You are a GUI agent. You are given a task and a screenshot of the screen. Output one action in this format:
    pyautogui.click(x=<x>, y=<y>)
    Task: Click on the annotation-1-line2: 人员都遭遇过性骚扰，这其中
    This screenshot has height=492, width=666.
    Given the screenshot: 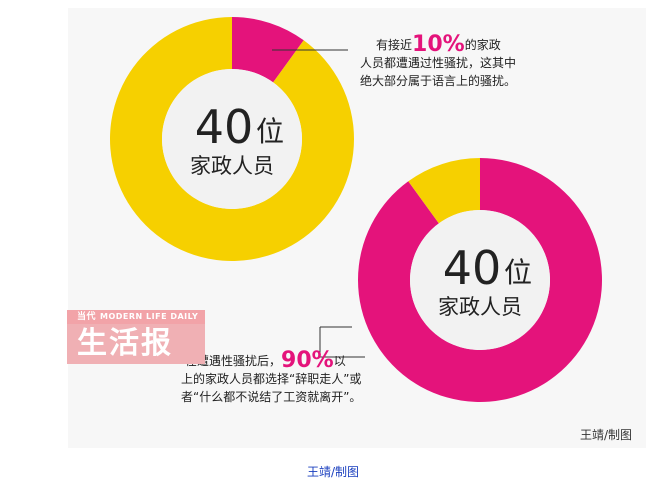 What is the action you would take?
    pyautogui.click(x=438, y=63)
    